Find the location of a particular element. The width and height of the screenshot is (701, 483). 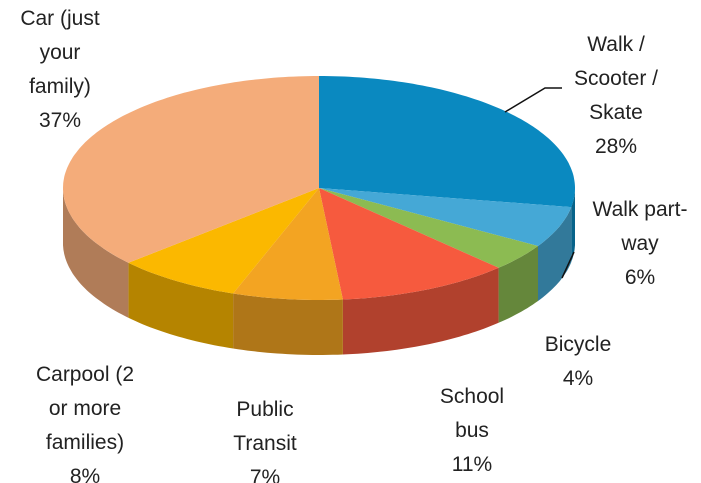

slice-label: Bicycle 4% is located at coordinates (578, 362).